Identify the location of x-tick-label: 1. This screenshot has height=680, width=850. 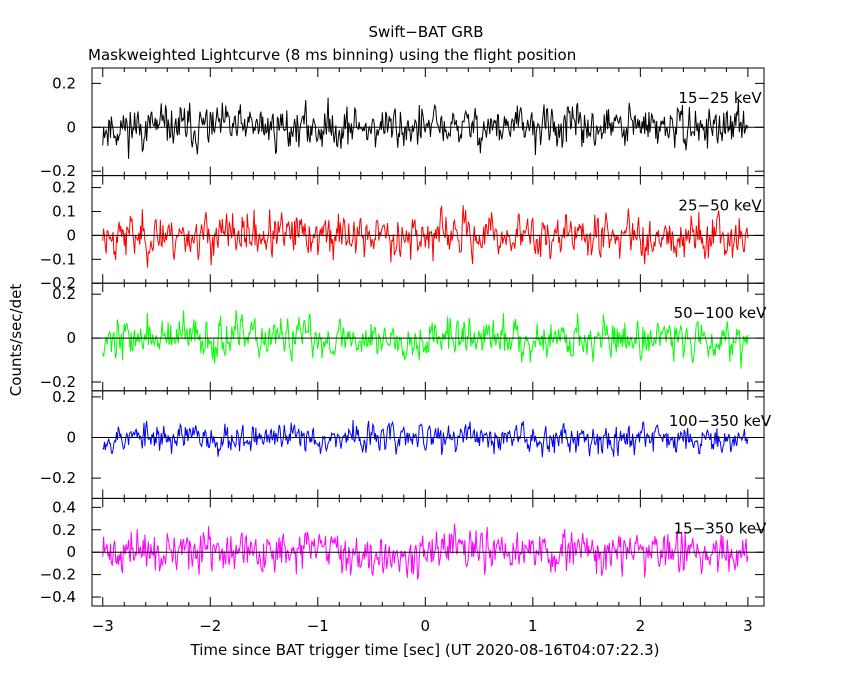
(533, 626).